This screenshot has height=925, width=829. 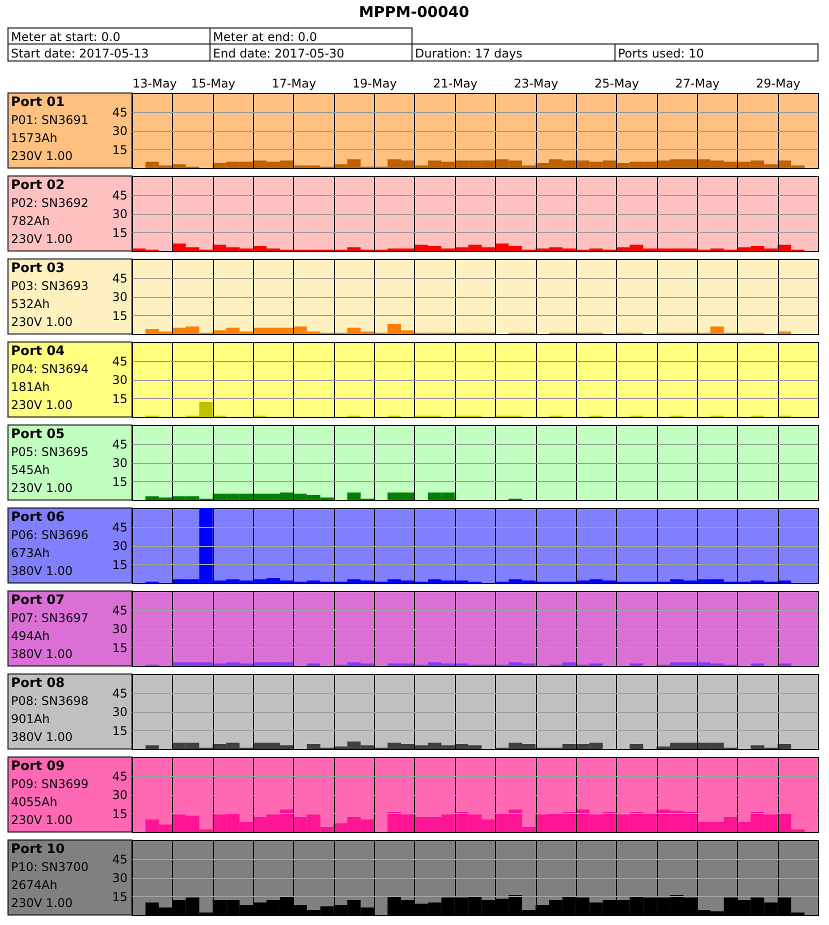 What do you see at coordinates (38, 102) in the screenshot?
I see `chart-title: Port 01` at bounding box center [38, 102].